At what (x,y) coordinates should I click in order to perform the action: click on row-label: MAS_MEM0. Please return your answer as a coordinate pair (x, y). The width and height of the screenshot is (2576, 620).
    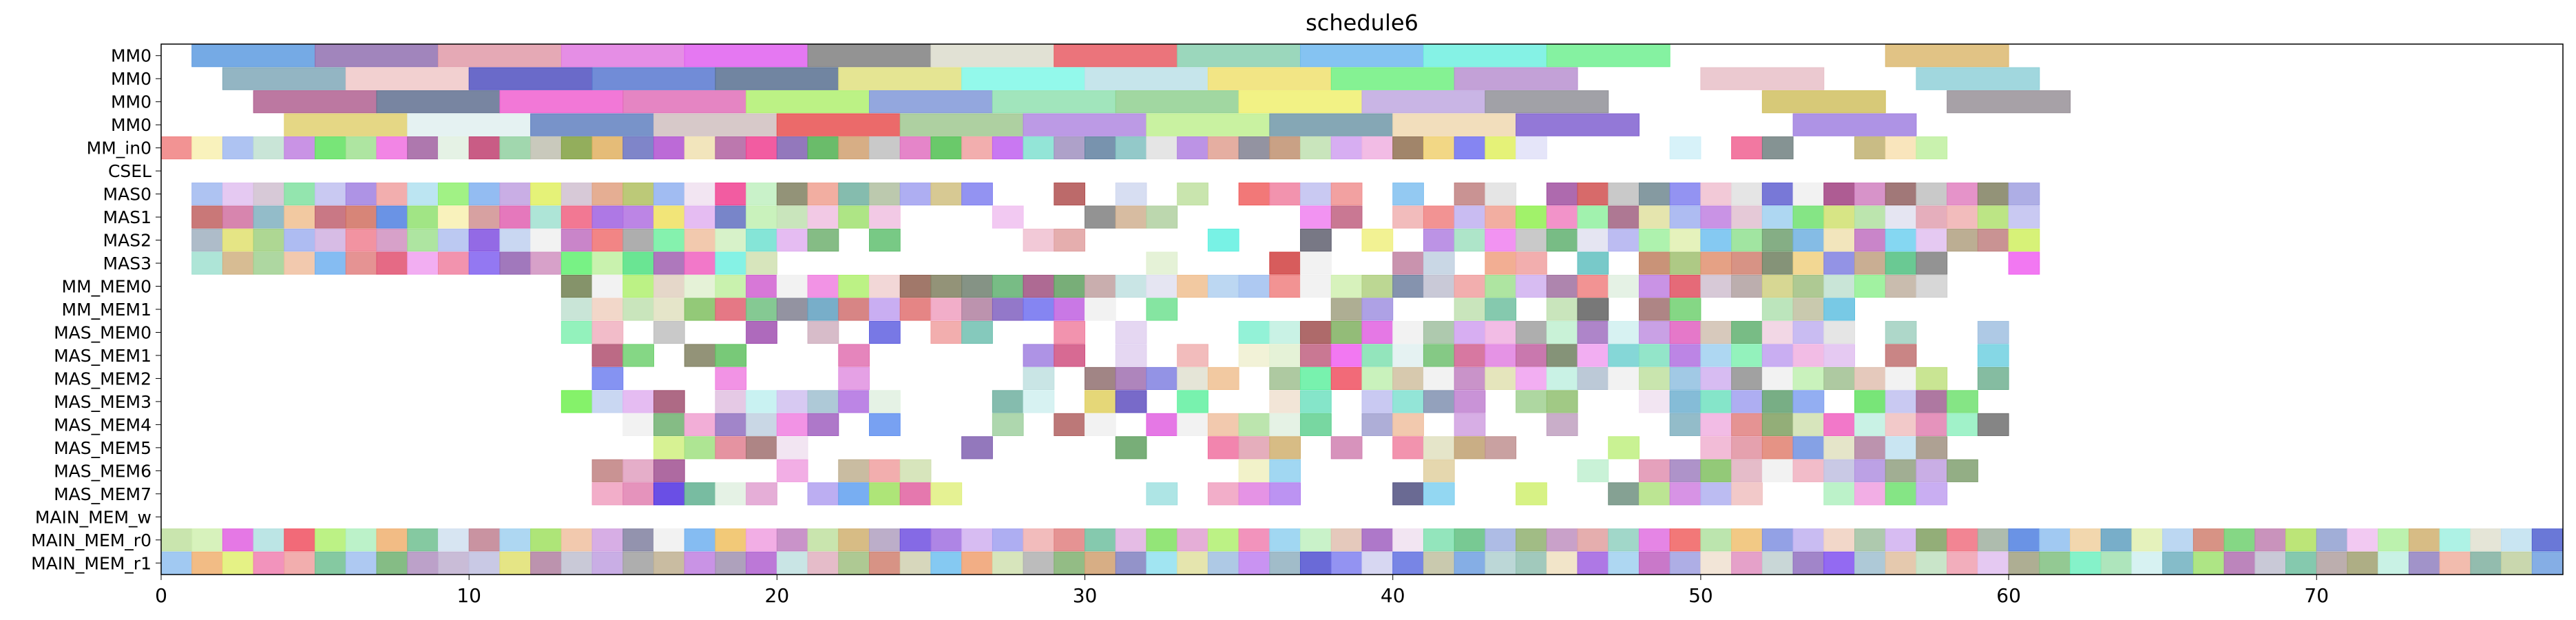
    Looking at the image, I should click on (102, 332).